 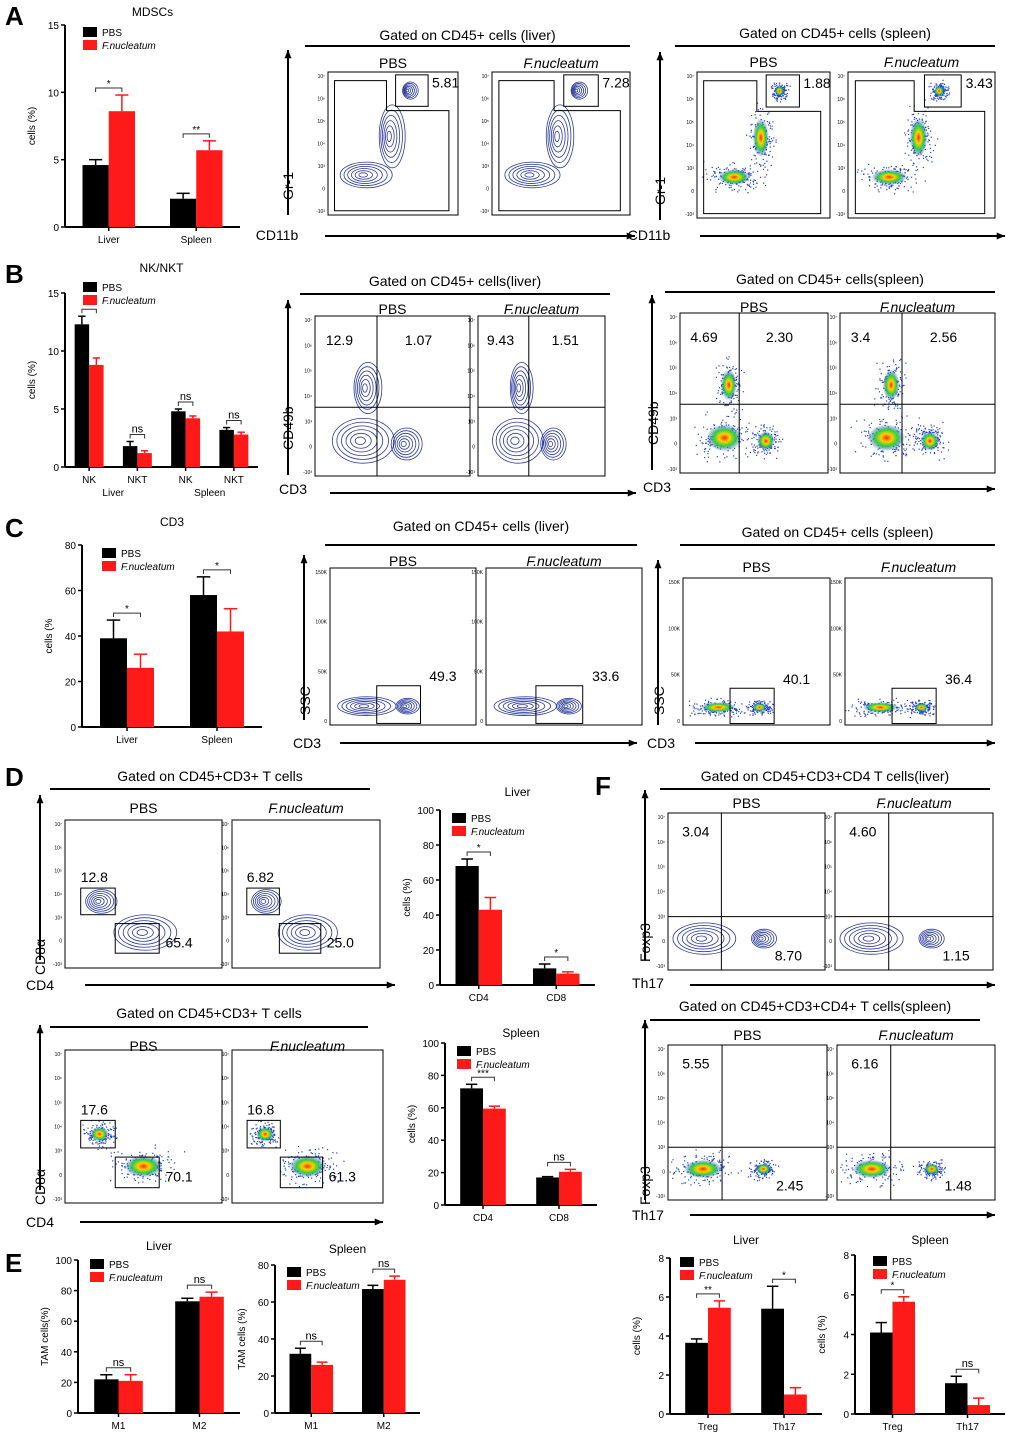 What do you see at coordinates (836, 629) in the screenshot?
I see `axis-tick-label: 100K` at bounding box center [836, 629].